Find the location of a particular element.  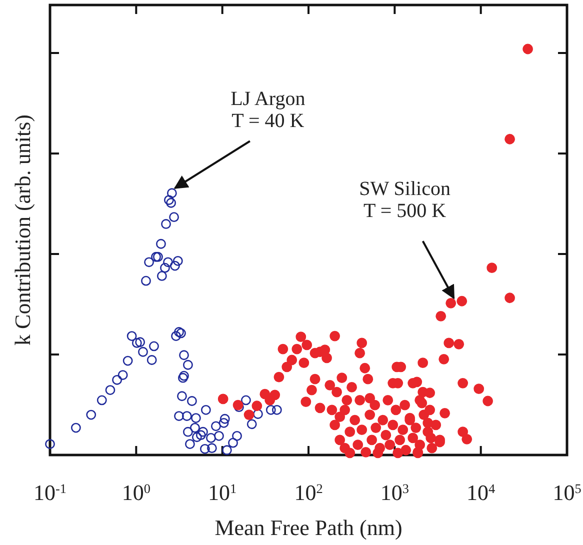

x-tick-label: 10$^{-1}$ is located at coordinates (50, 492).